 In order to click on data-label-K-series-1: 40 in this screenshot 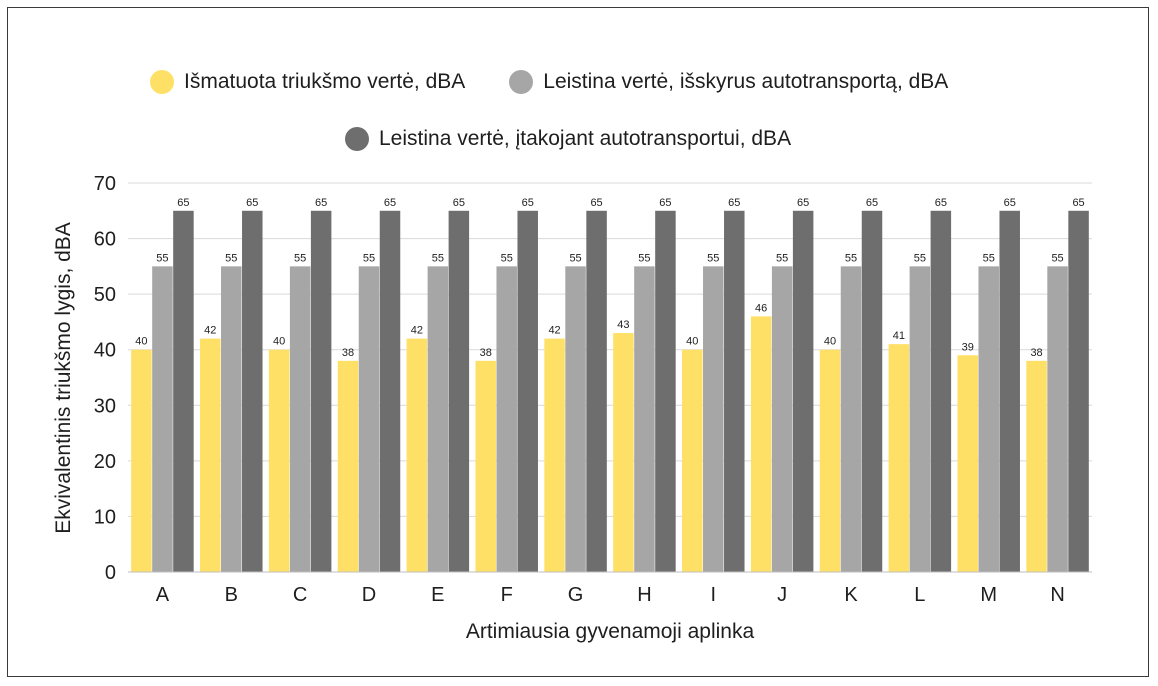, I will do `click(830, 342)`.